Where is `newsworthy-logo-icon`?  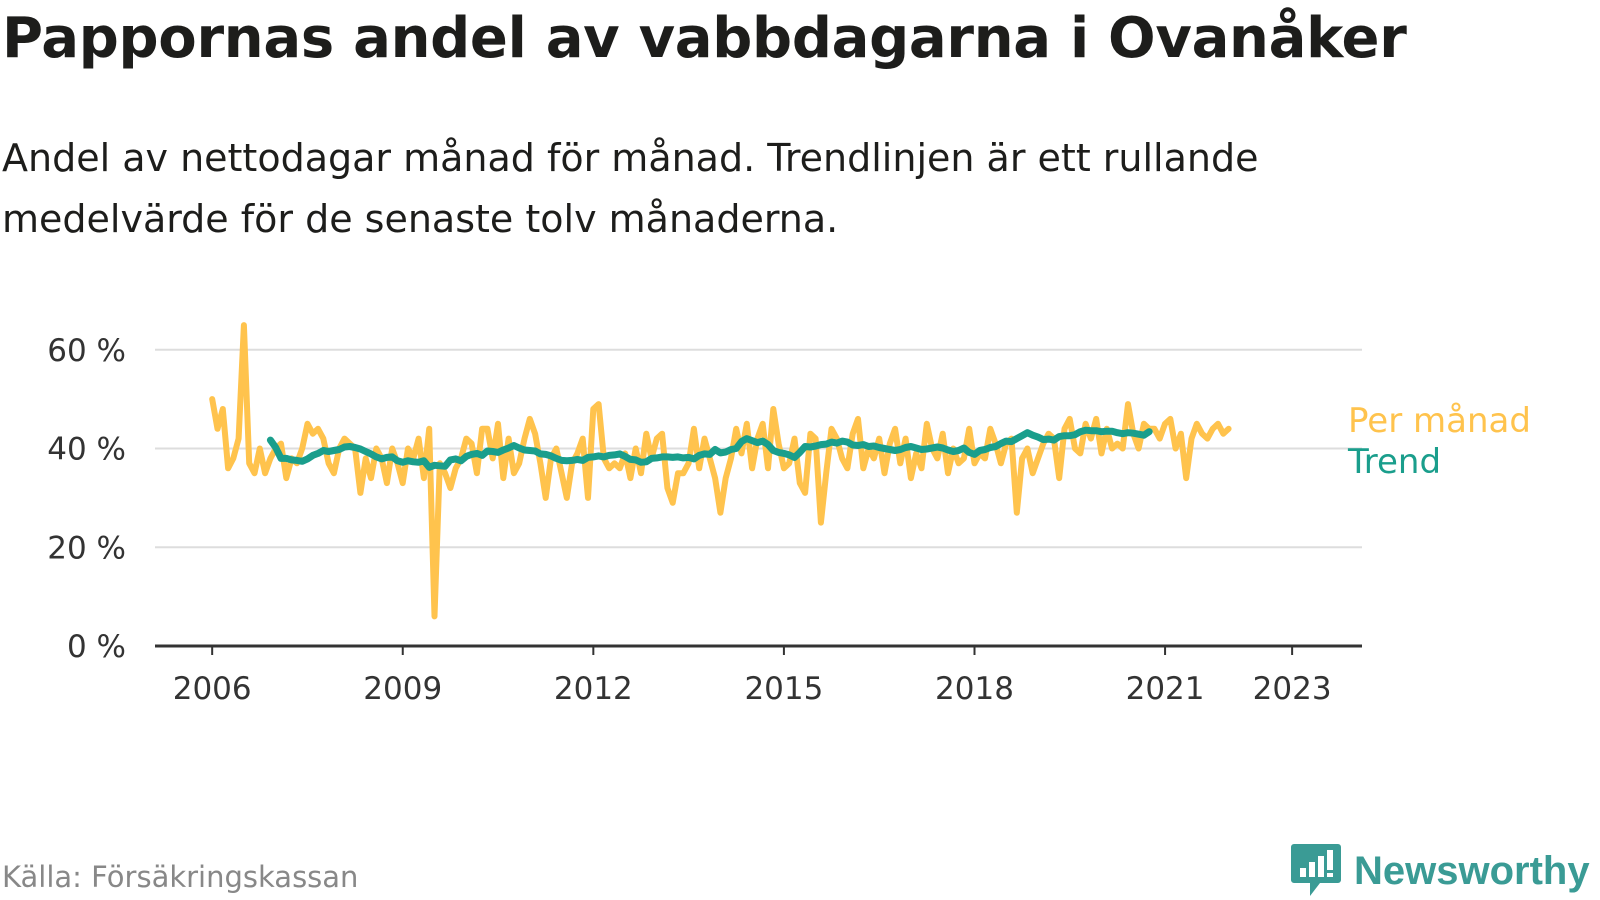
newsworthy-logo-icon is located at coordinates (1316, 870).